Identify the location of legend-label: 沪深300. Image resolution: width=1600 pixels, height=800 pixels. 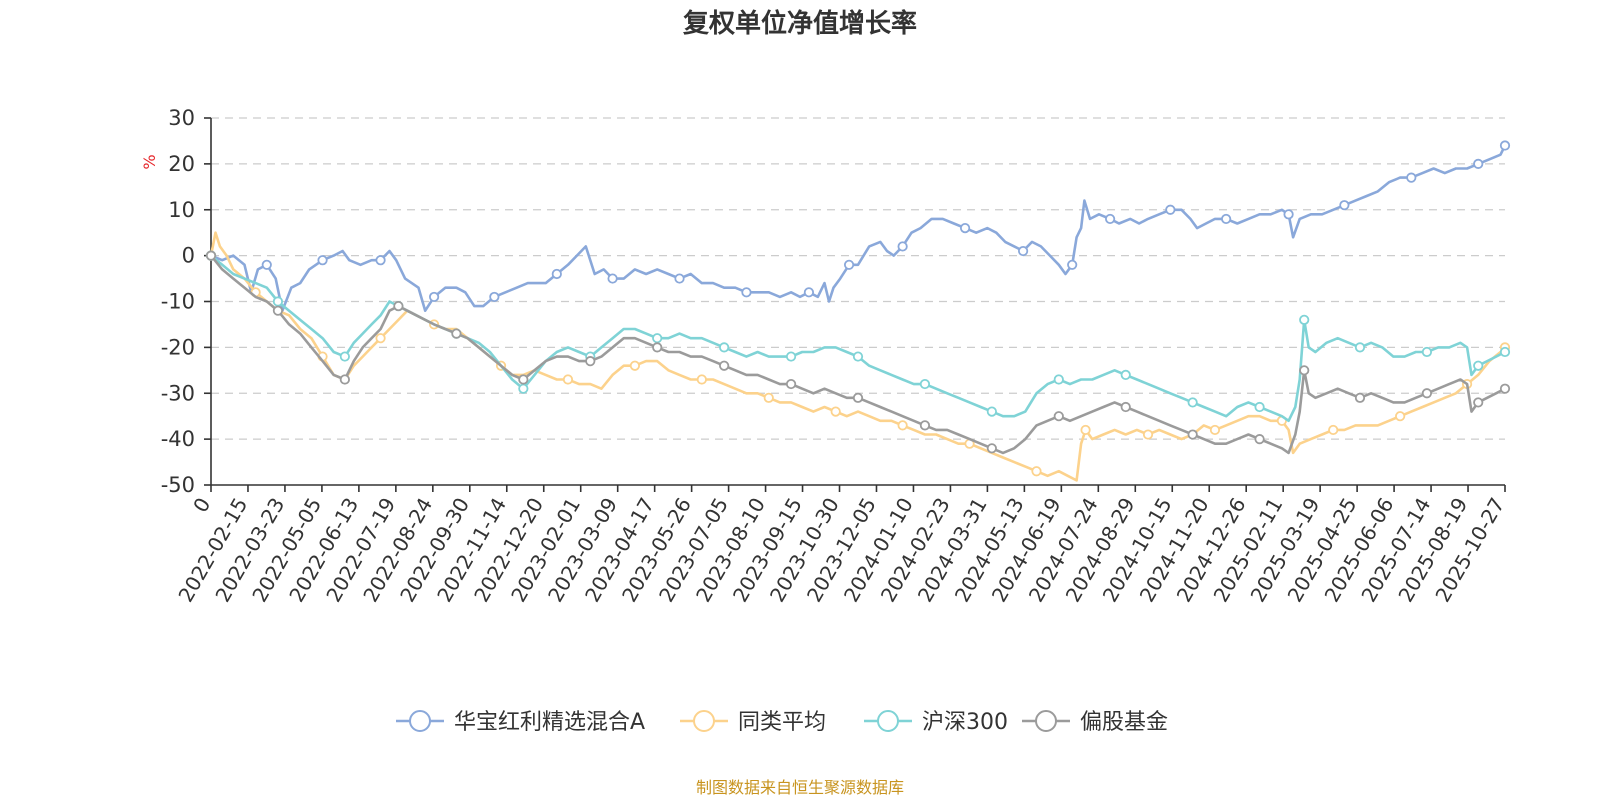
(965, 722).